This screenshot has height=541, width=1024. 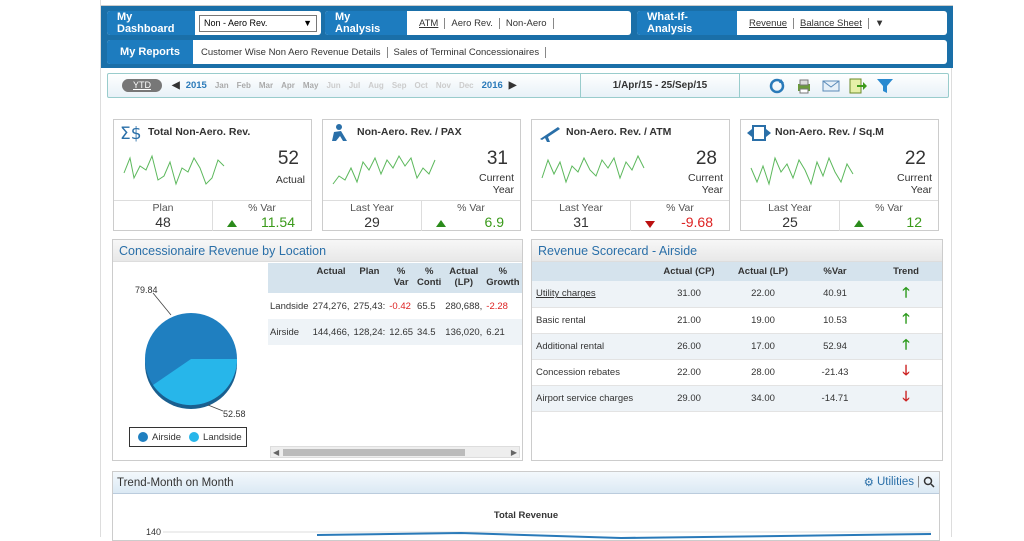 I want to click on month-sep: Sep, so click(x=399, y=85).